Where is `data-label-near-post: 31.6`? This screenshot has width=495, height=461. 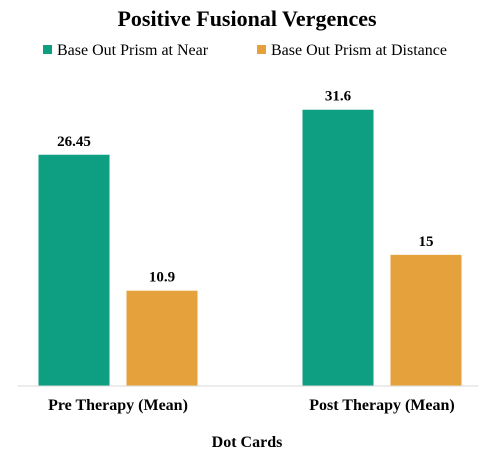
data-label-near-post: 31.6 is located at coordinates (338, 97).